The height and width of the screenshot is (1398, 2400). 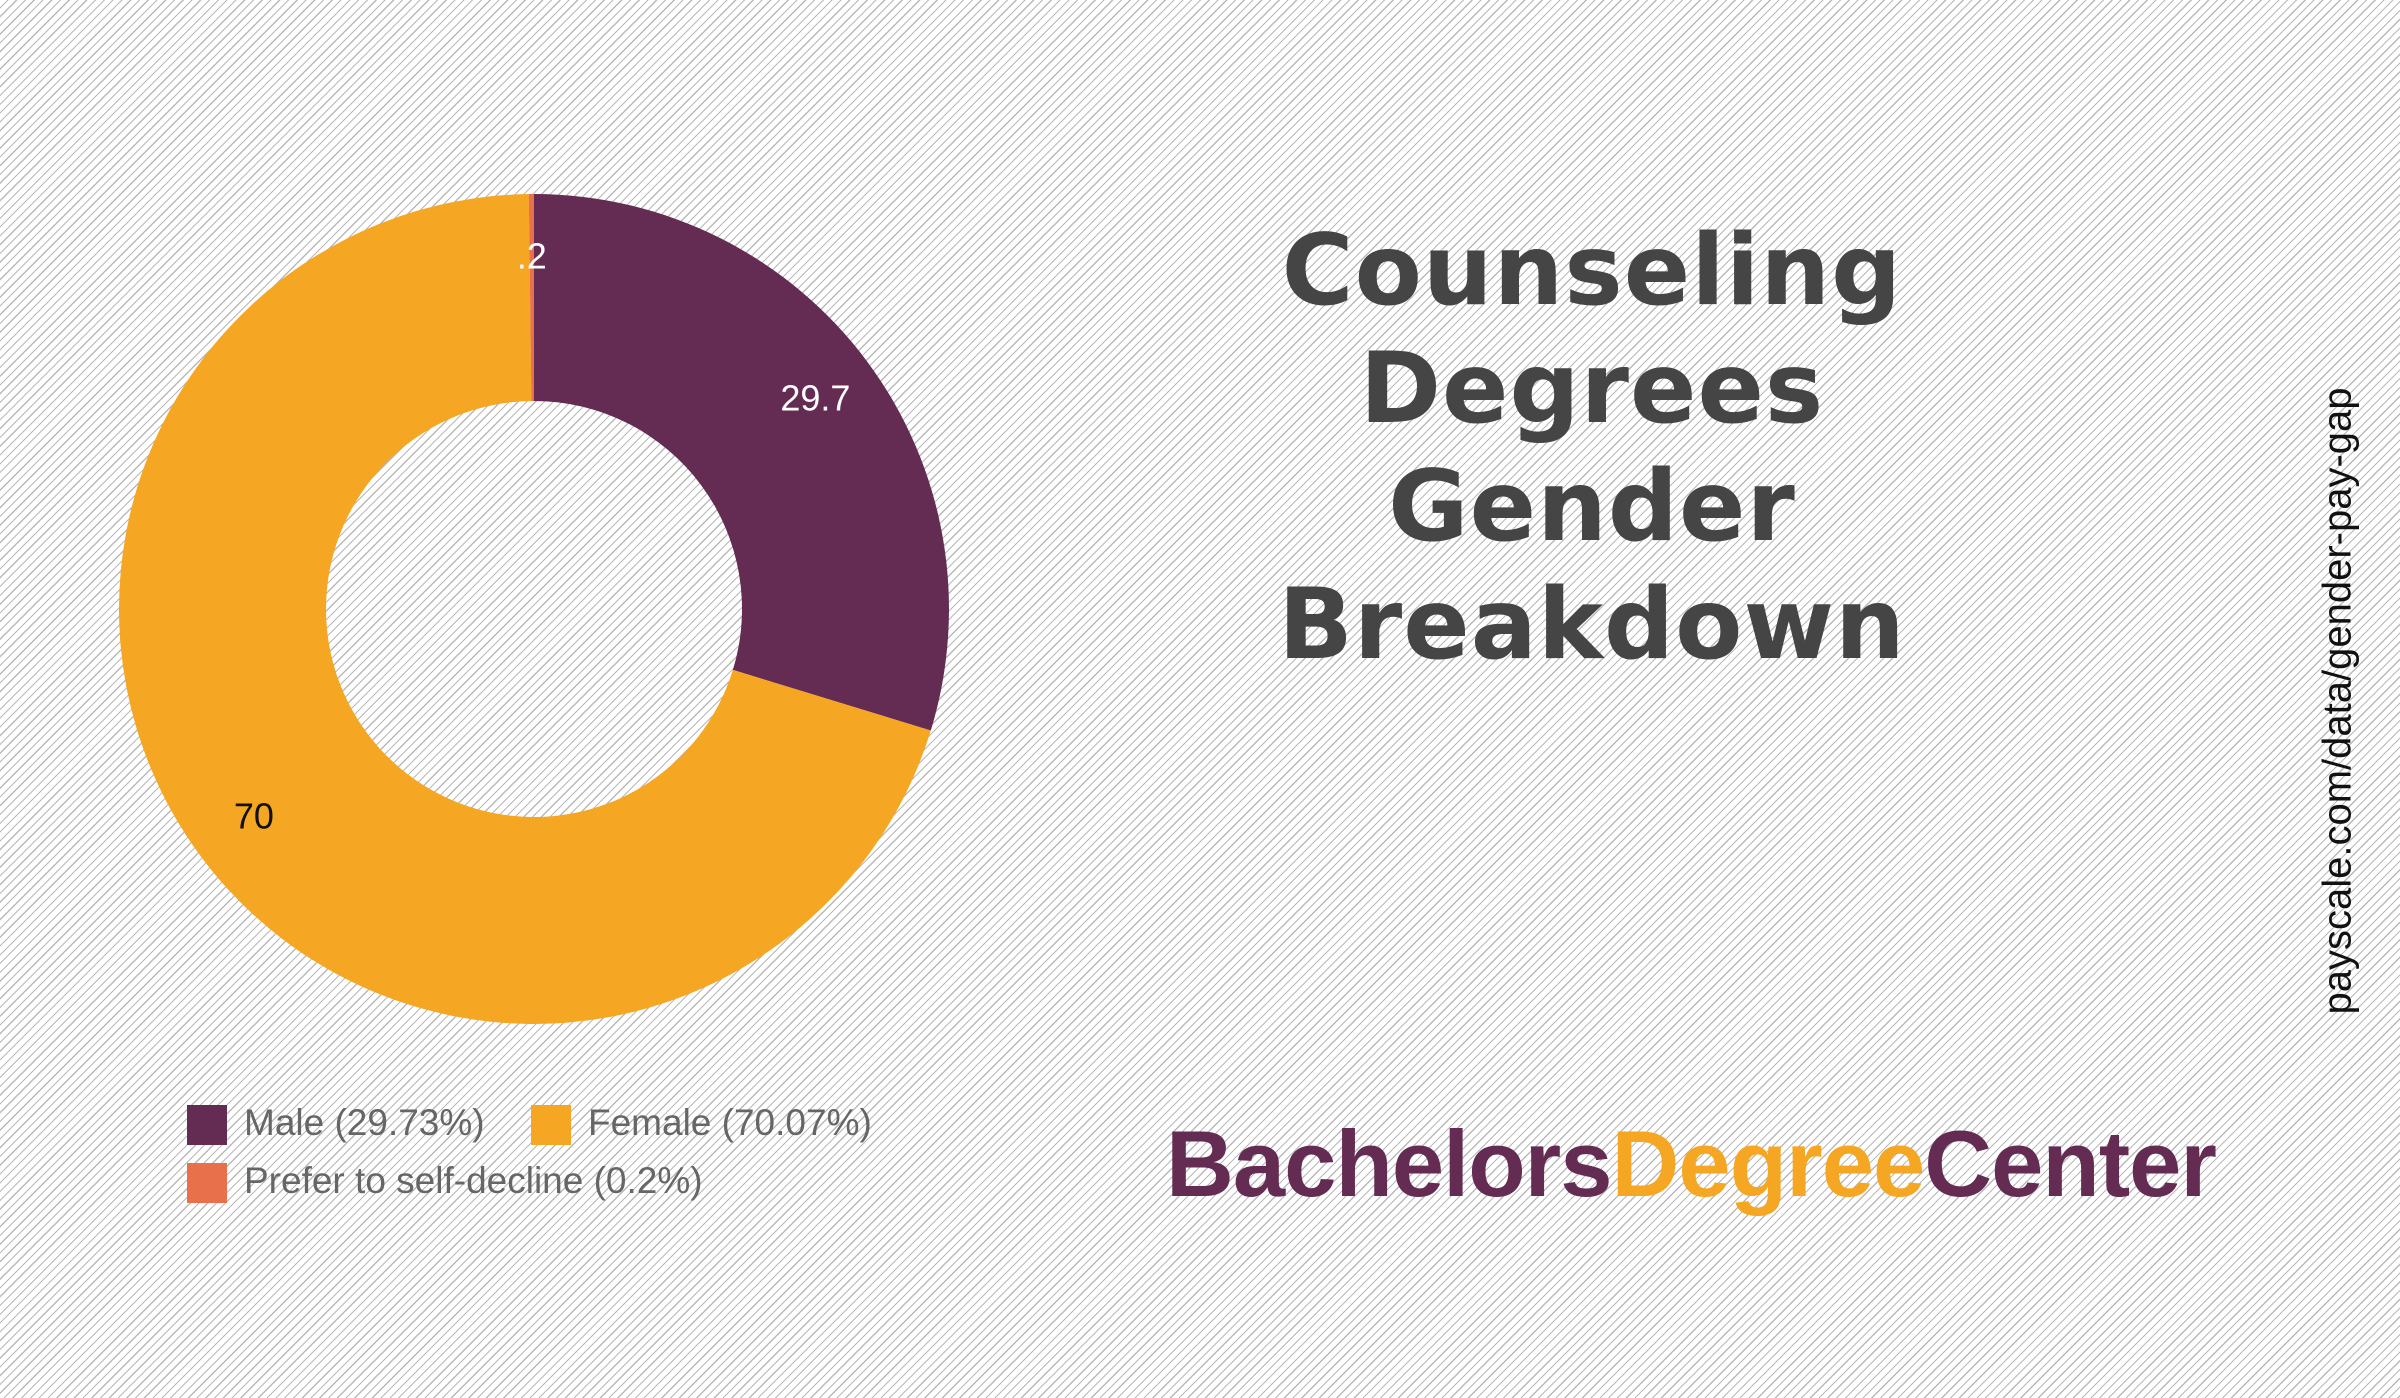 What do you see at coordinates (1592, 448) in the screenshot?
I see `chart-title: Counseling Degrees Gender Breakdown` at bounding box center [1592, 448].